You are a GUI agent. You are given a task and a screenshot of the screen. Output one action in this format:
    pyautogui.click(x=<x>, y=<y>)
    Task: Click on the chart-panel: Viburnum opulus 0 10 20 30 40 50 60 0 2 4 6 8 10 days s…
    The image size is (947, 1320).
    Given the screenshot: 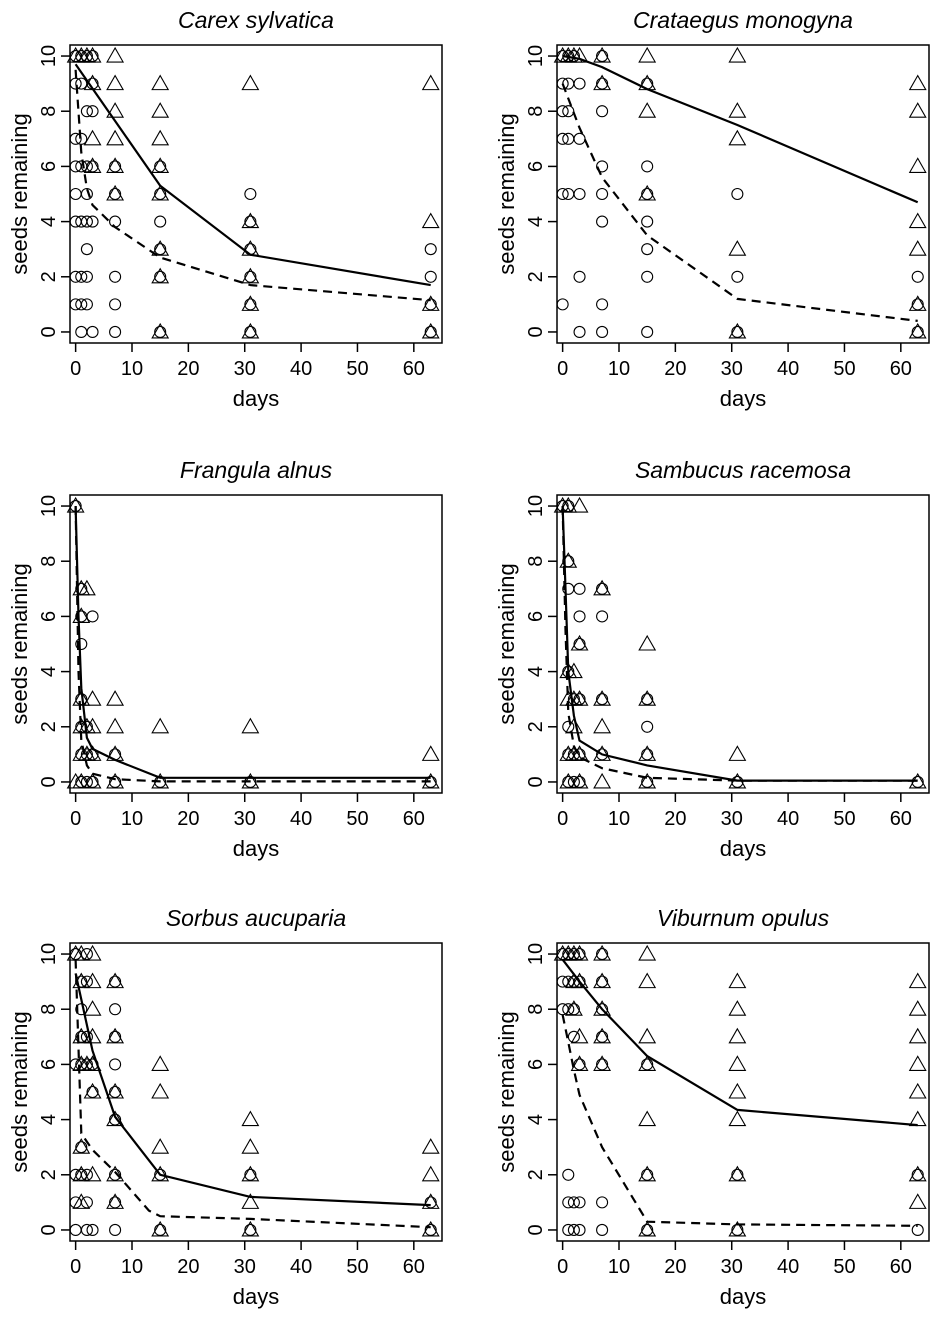 What is the action you would take?
    pyautogui.click(x=712, y=1107)
    